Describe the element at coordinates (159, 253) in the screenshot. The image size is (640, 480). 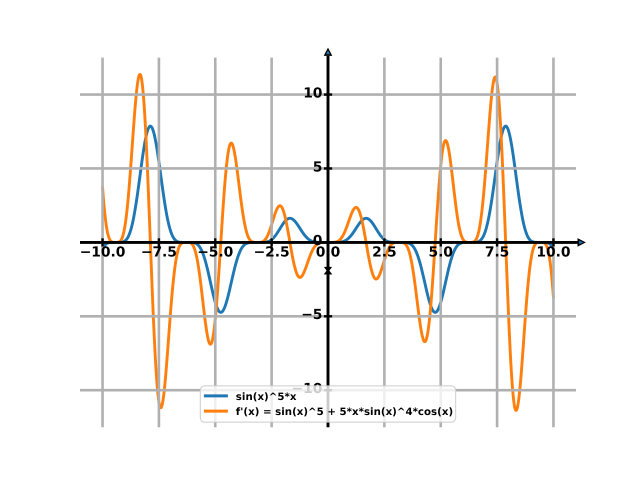
I see `x-tick-label: −7.5` at that location.